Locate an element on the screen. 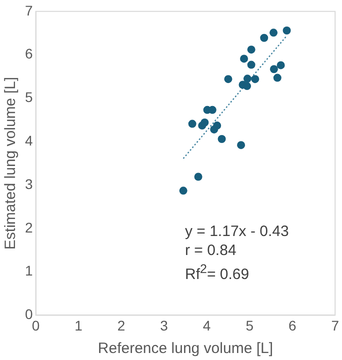  annotation: r = 0.84 is located at coordinates (211, 250).